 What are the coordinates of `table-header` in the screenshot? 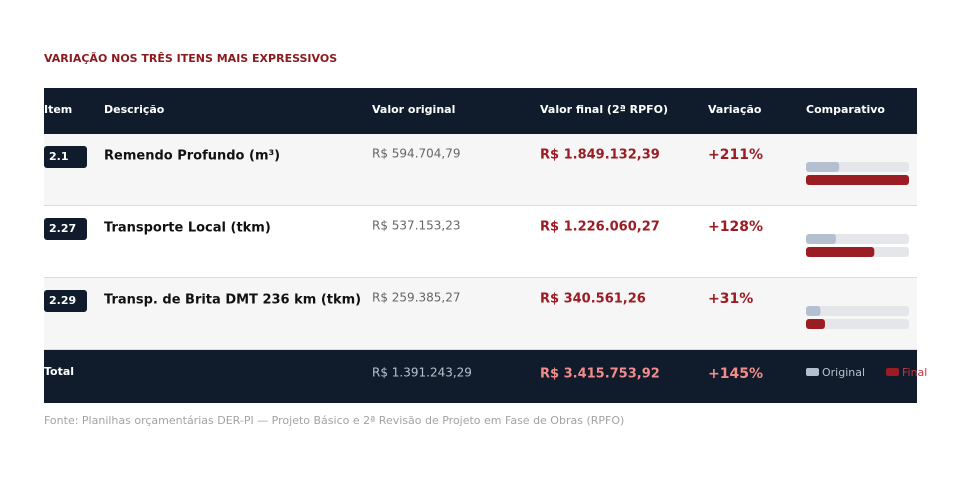 It's located at (480, 111).